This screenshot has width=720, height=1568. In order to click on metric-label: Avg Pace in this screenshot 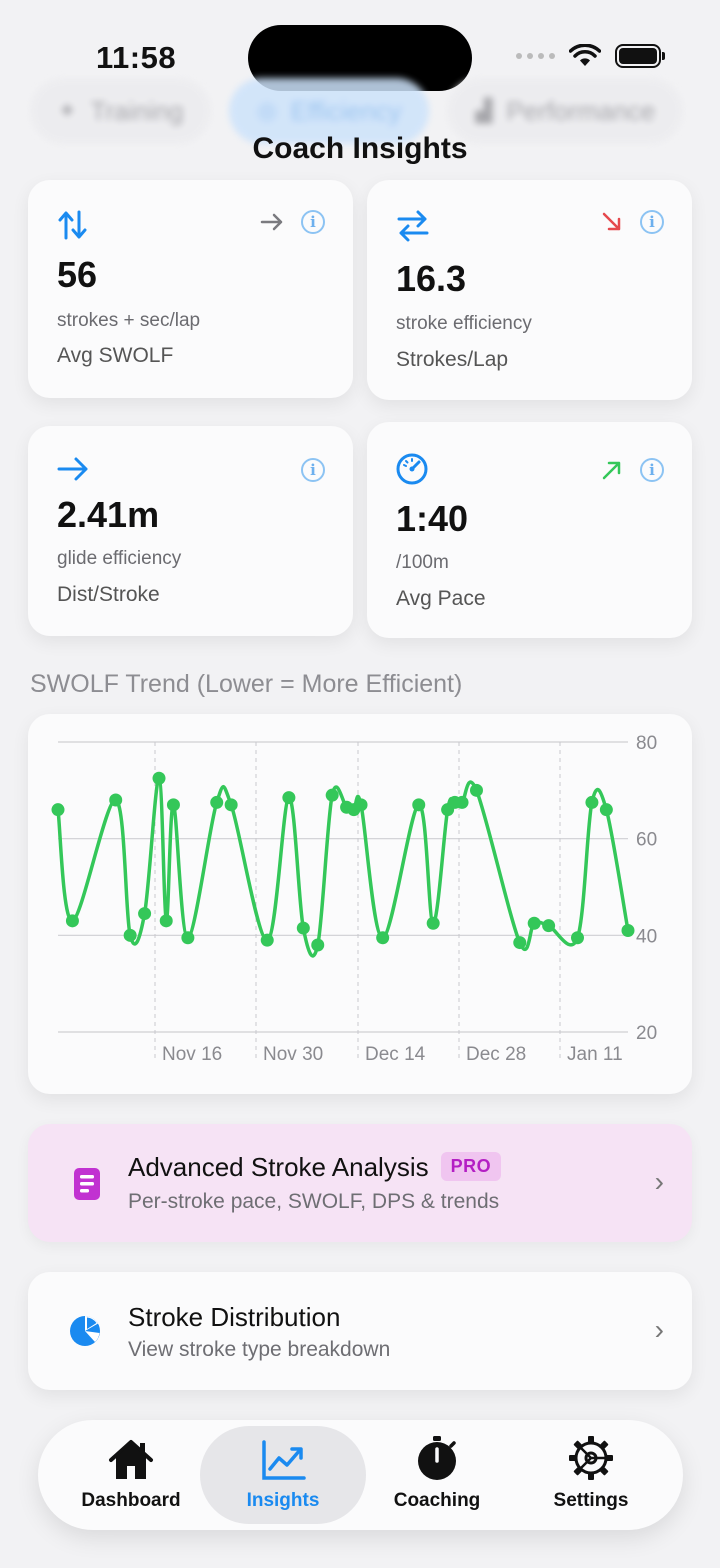, I will do `click(441, 598)`.